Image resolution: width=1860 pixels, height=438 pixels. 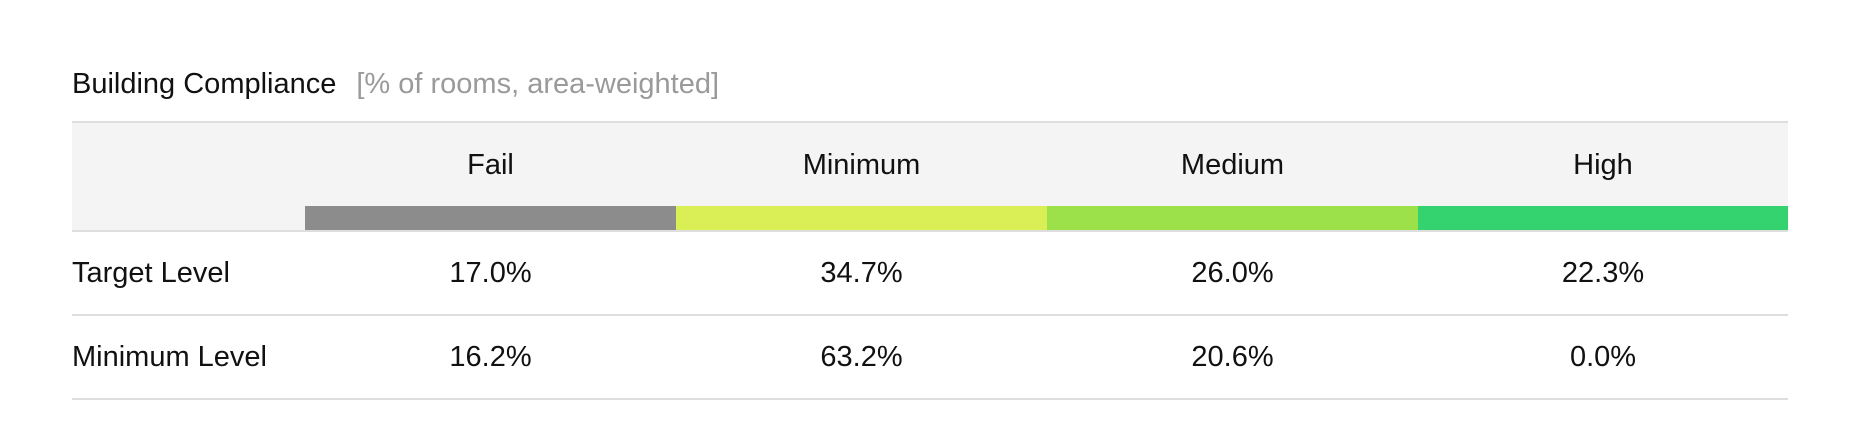 What do you see at coordinates (1603, 273) in the screenshot?
I see `cell-target-high: 22.3%` at bounding box center [1603, 273].